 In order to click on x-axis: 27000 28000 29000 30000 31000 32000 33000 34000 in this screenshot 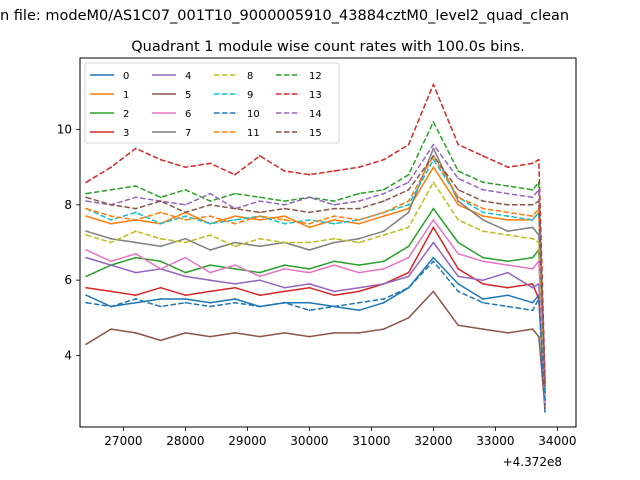, I will do `click(340, 437)`.